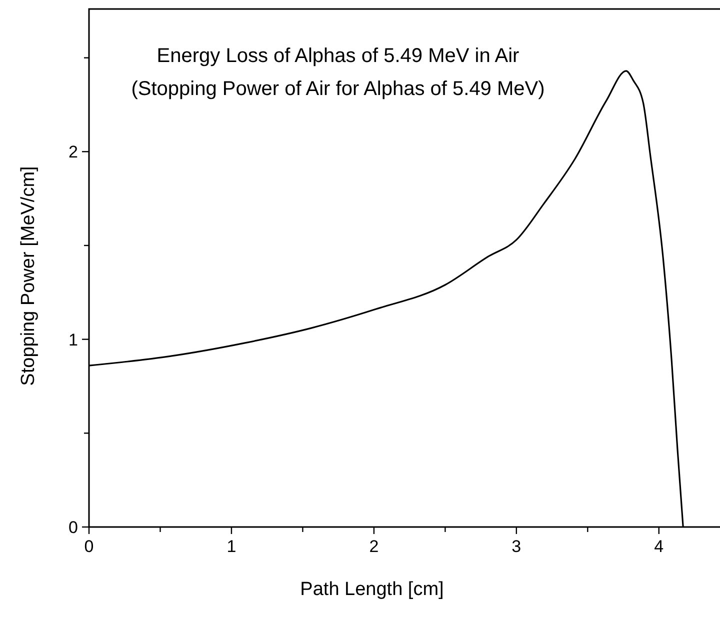 The height and width of the screenshot is (622, 720). Describe the element at coordinates (517, 546) in the screenshot. I see `x-tick-label: 3` at that location.